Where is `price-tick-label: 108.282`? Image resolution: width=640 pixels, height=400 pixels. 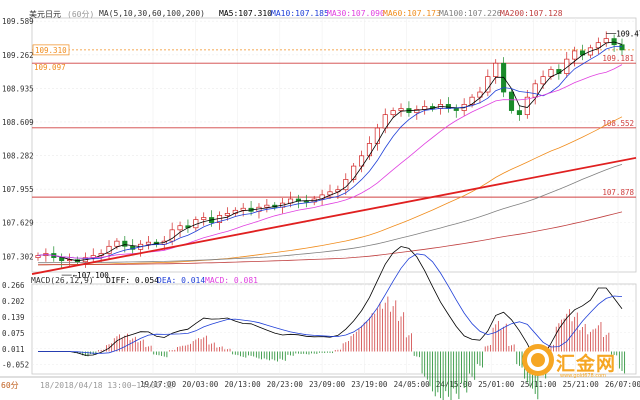 price-tick-label: 108.282 is located at coordinates (18, 156).